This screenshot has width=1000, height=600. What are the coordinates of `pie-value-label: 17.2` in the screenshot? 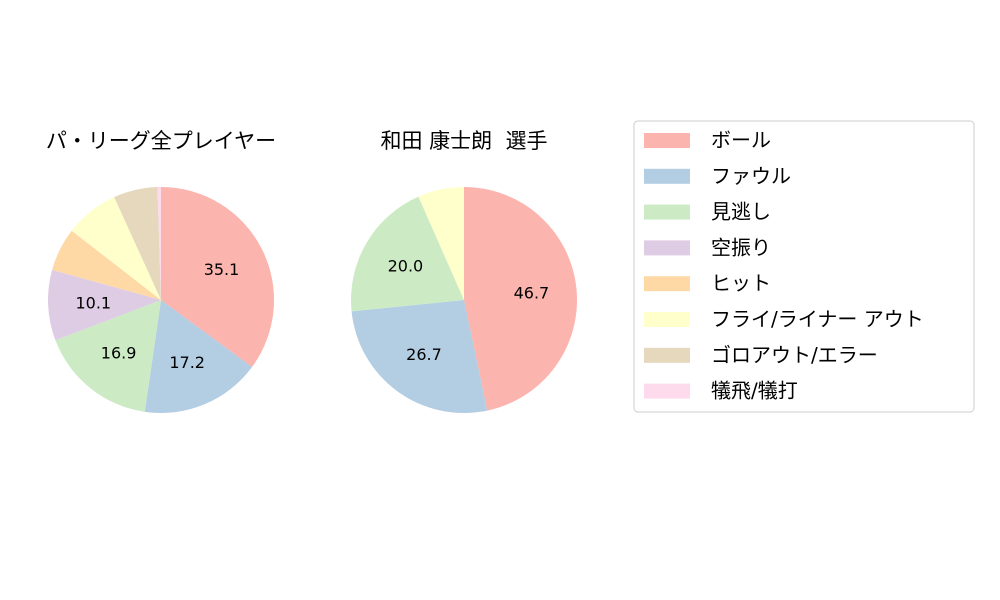 It's located at (187, 362).